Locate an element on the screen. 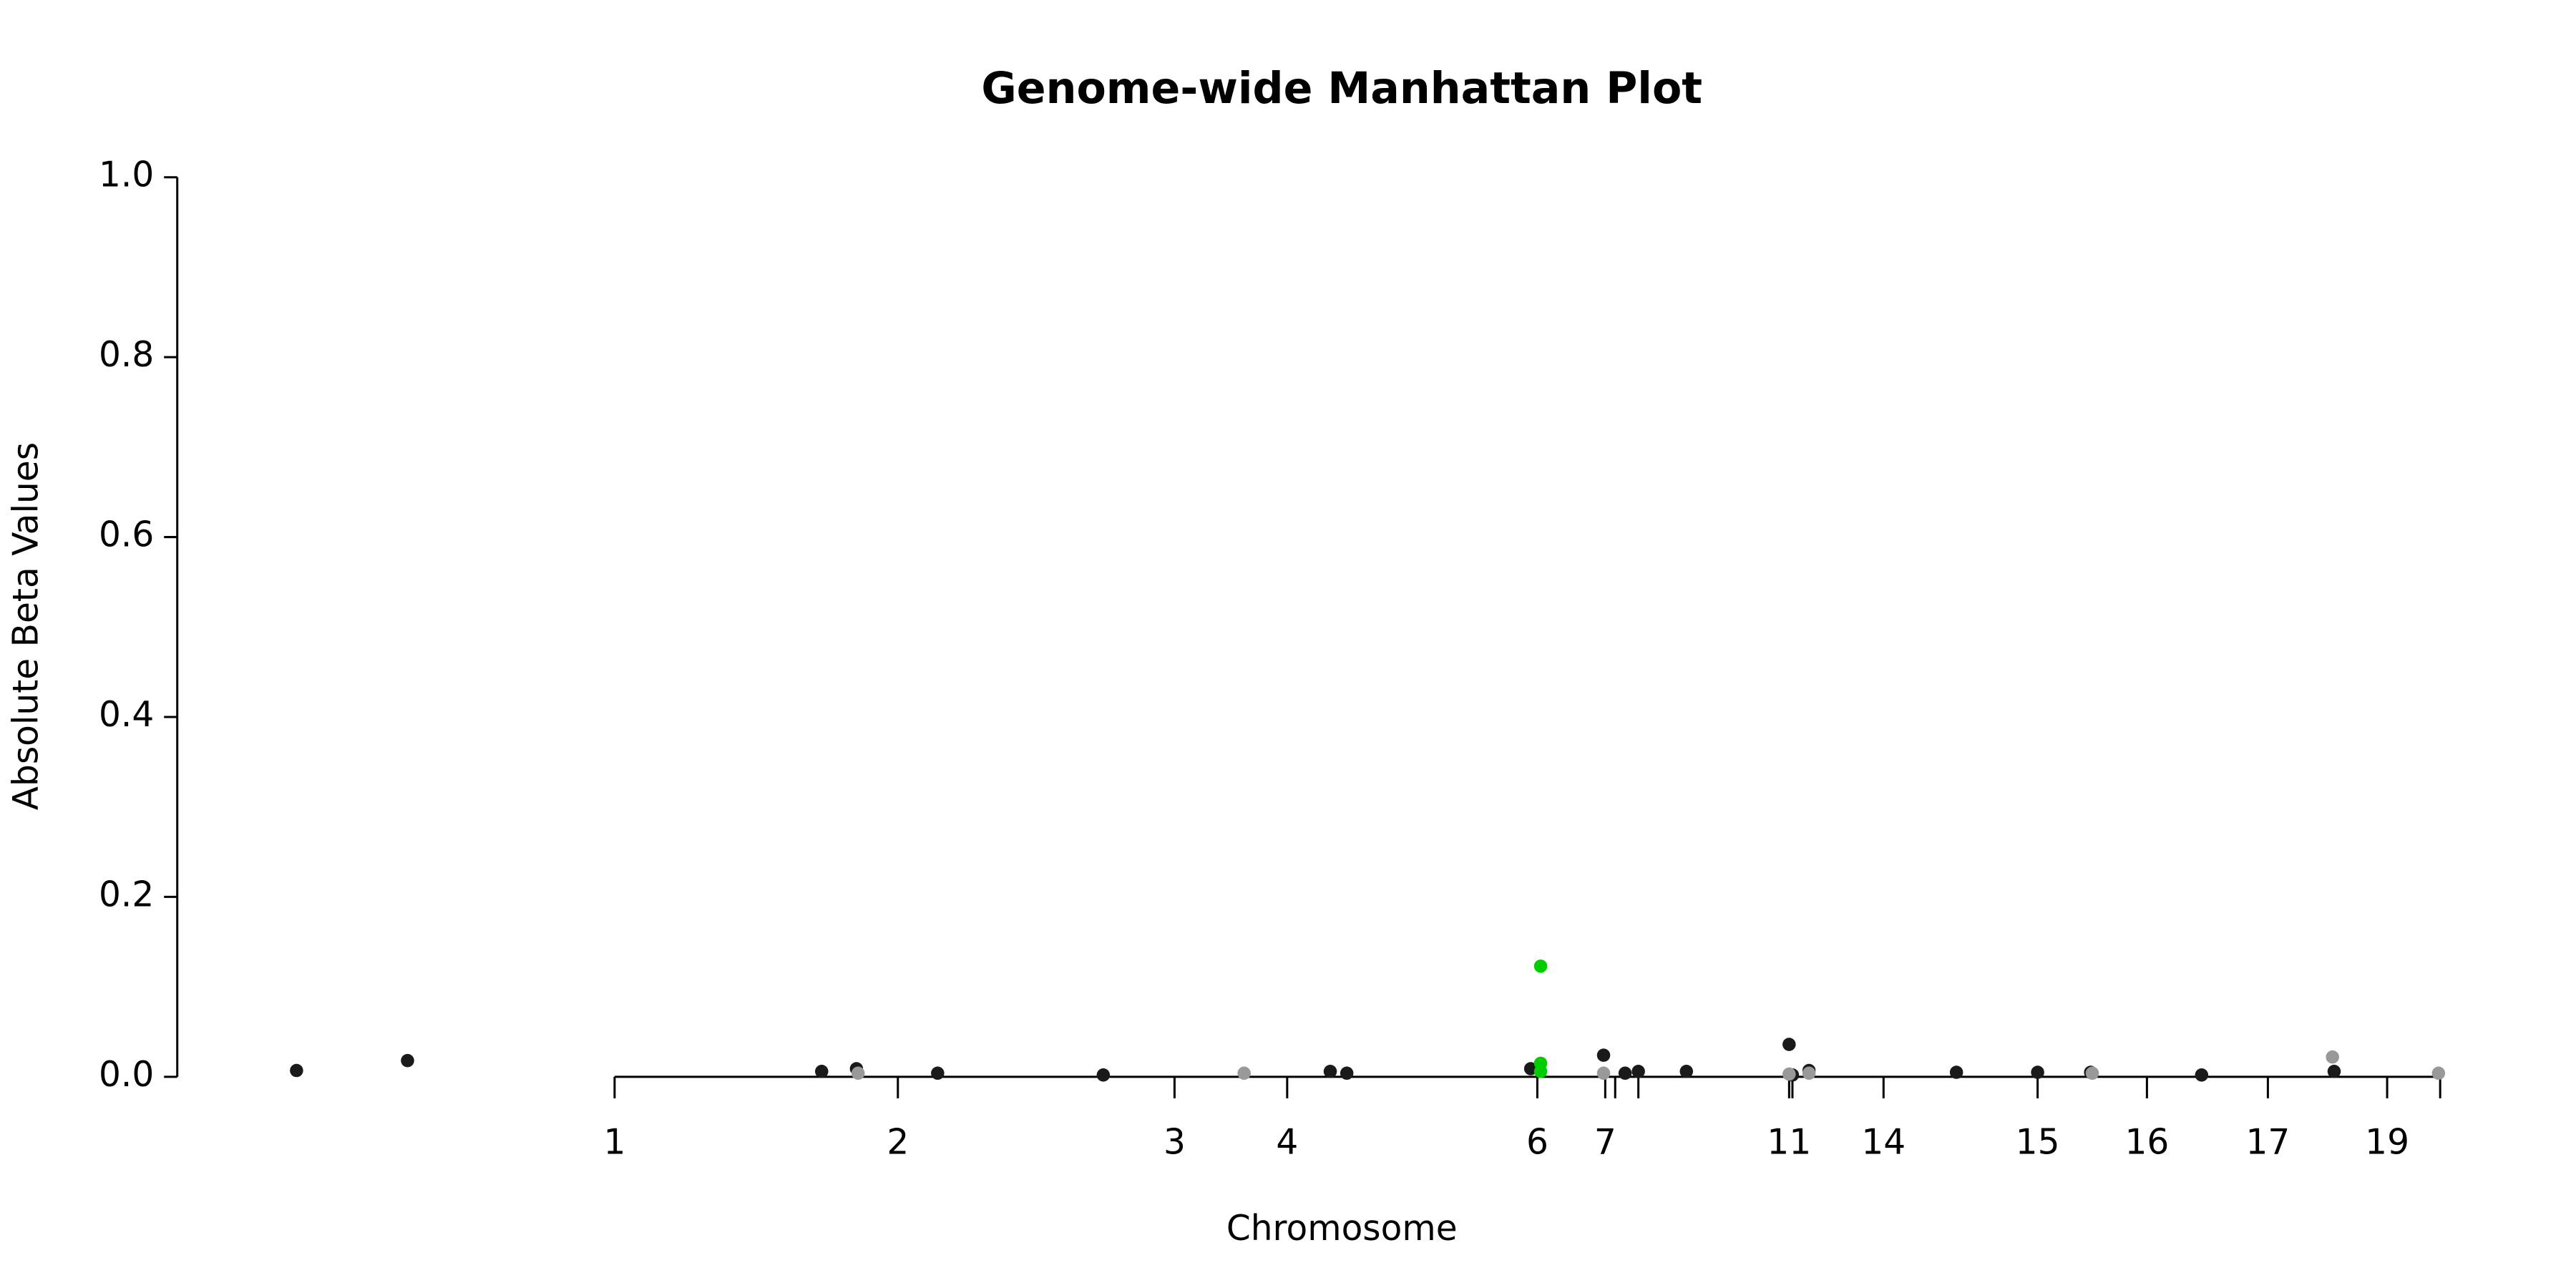  y-tick-label: 0.8 is located at coordinates (126, 355).